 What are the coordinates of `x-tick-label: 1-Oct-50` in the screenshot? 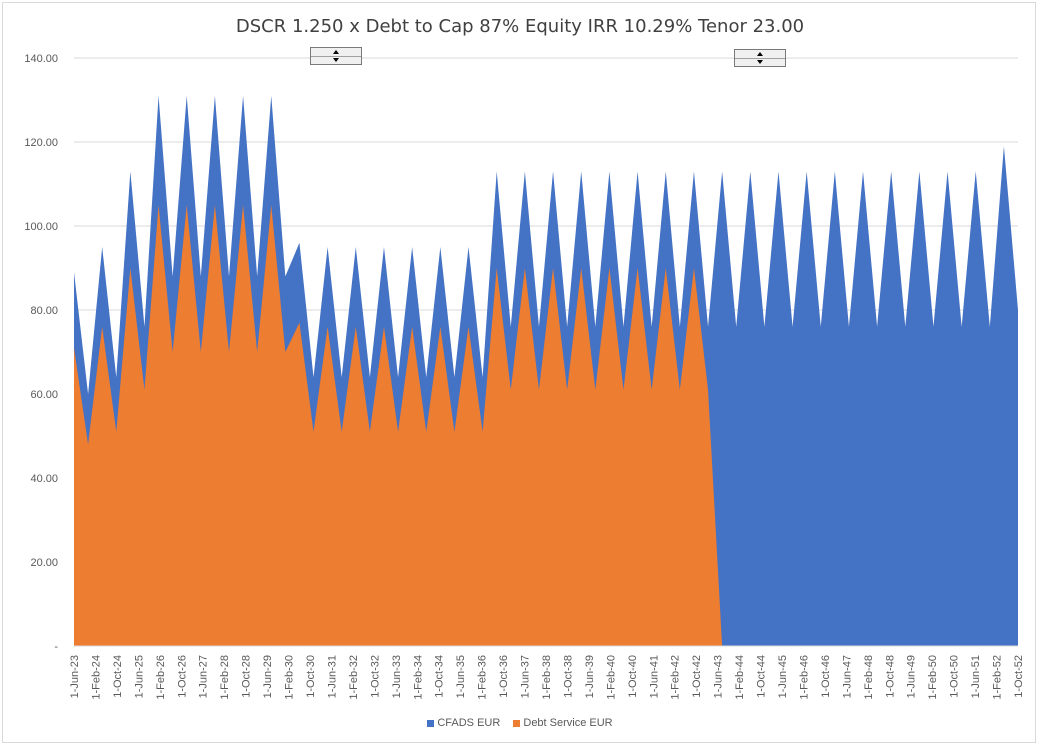 It's located at (955, 676).